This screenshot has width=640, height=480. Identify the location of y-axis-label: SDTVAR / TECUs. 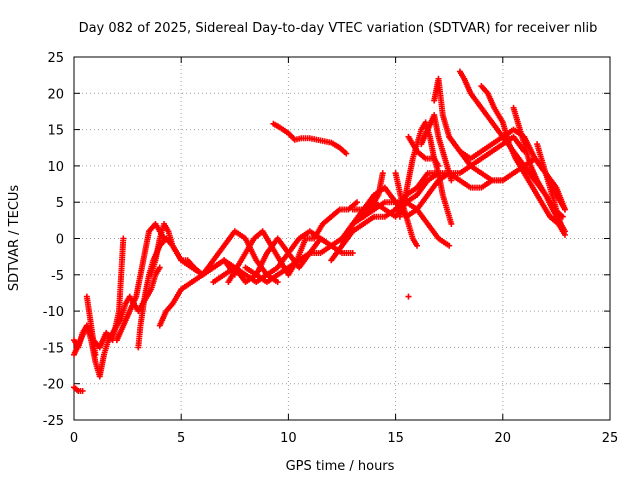
(14, 238).